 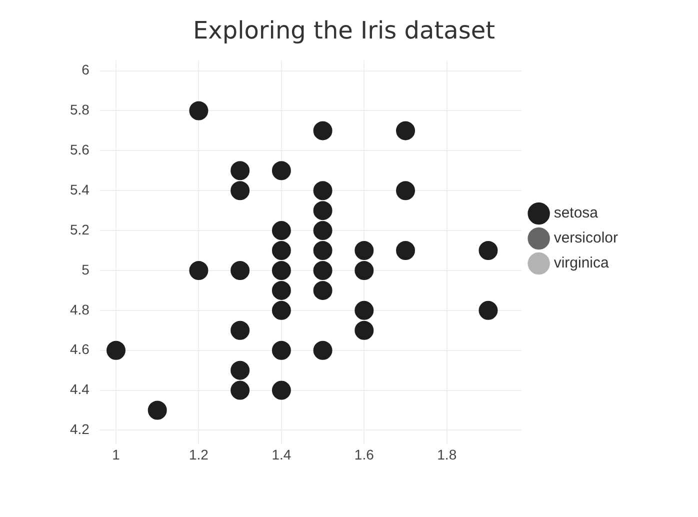 What do you see at coordinates (80, 150) in the screenshot?
I see `y-tick-label: 5.6` at bounding box center [80, 150].